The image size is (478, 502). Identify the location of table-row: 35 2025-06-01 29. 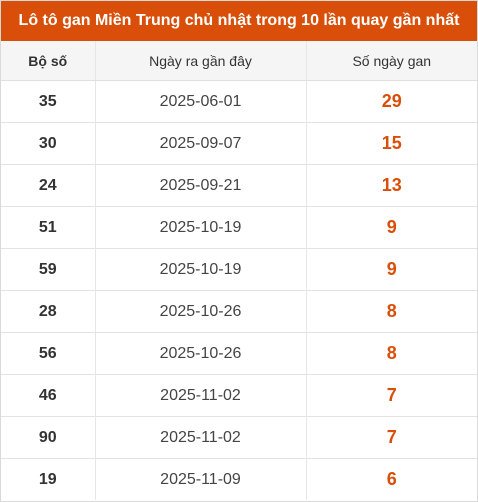
(239, 101).